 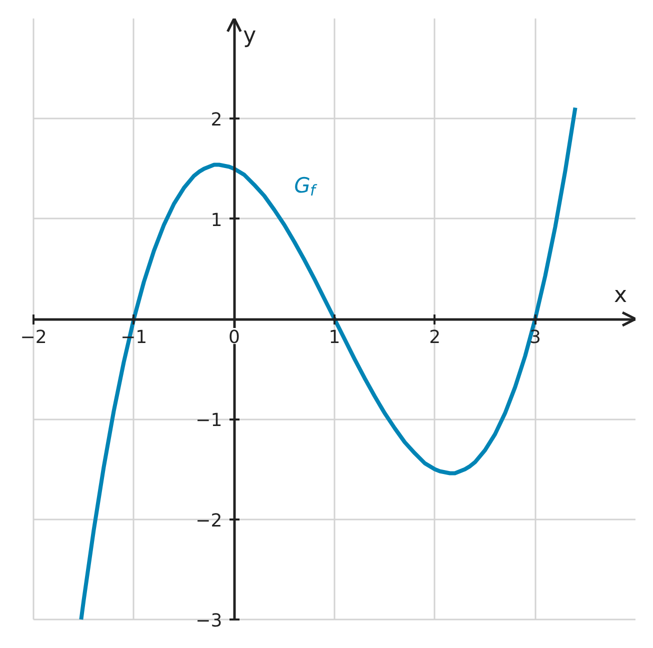 I want to click on x-tick-label: 0, so click(x=234, y=337).